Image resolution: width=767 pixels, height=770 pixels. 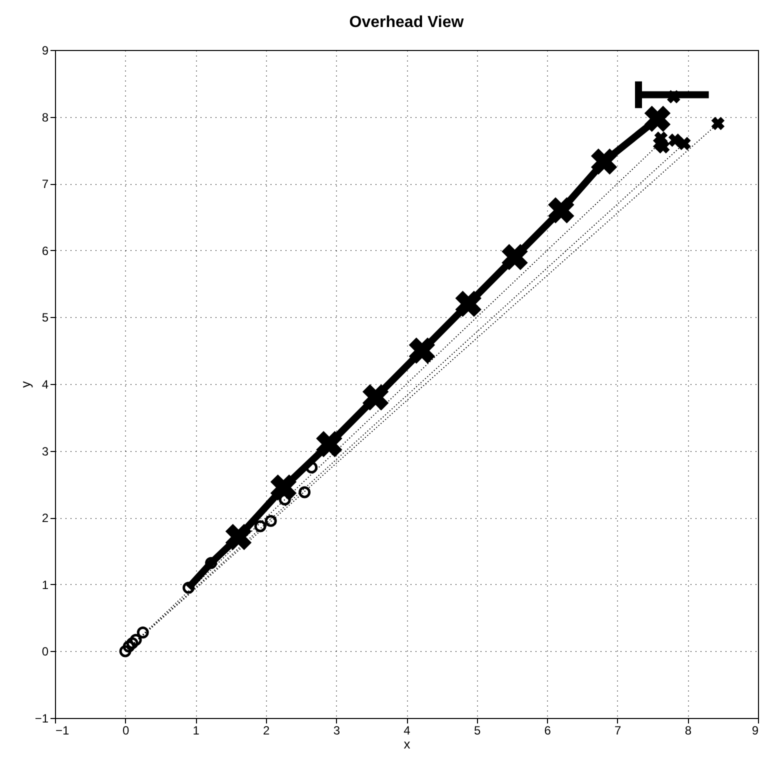 I want to click on x-tick-label: 3, so click(x=336, y=731).